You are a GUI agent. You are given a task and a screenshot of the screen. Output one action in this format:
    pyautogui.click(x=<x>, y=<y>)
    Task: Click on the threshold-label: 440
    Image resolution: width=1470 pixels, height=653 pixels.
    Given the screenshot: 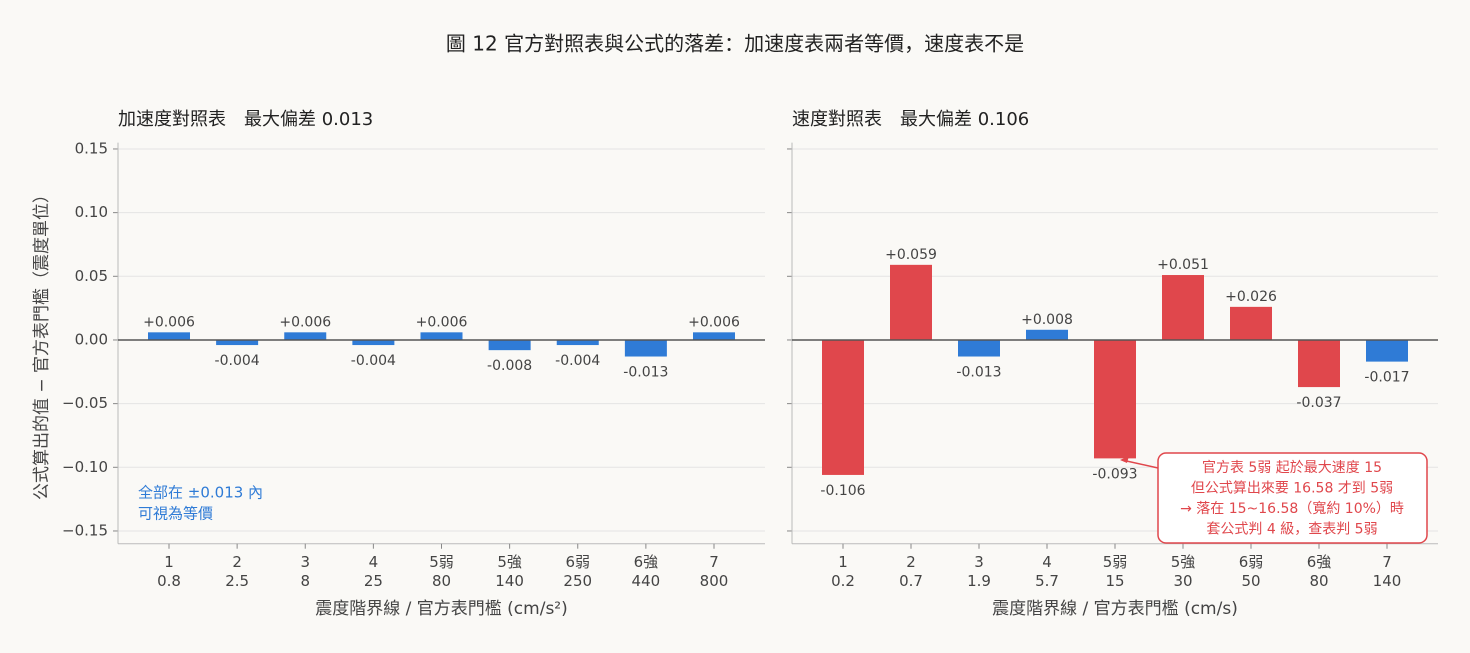 What is the action you would take?
    pyautogui.click(x=646, y=581)
    